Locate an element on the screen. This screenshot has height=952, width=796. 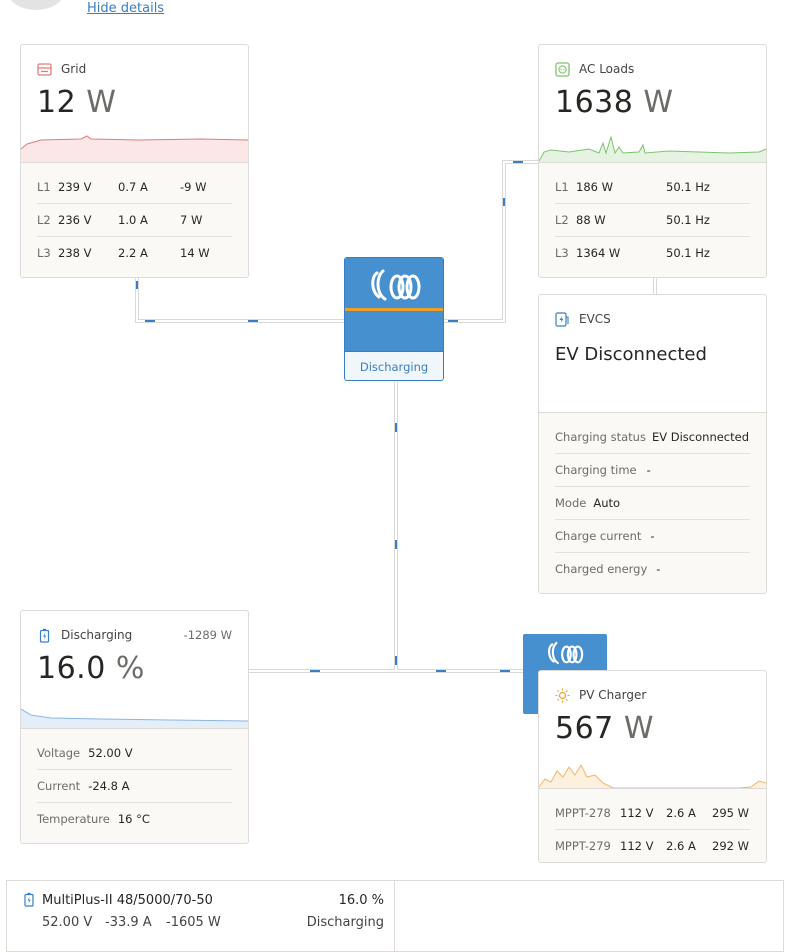
ac-phase-row: L1 186 W 50.1 Hz is located at coordinates (652, 187).